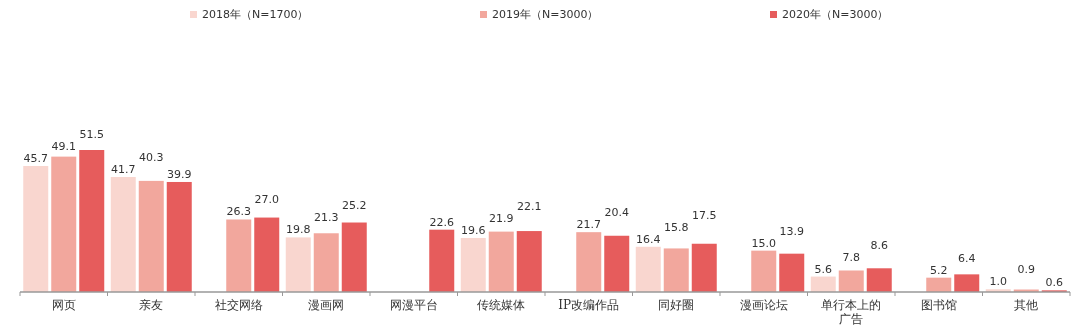  What do you see at coordinates (63, 146) in the screenshot?
I see `data-label: 49.1` at bounding box center [63, 146].